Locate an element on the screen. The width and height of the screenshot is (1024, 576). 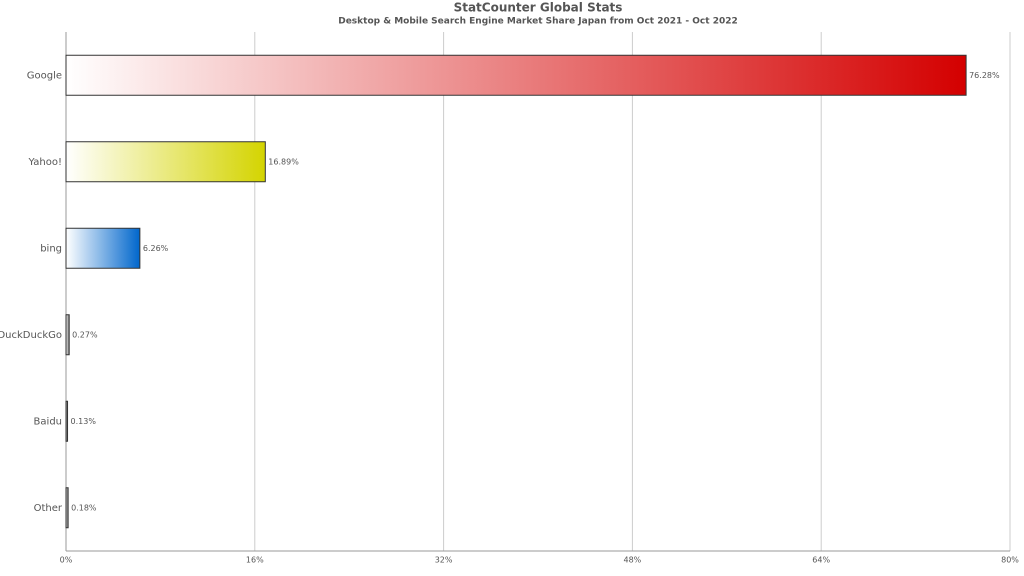
value-label: 0.13% is located at coordinates (84, 421).